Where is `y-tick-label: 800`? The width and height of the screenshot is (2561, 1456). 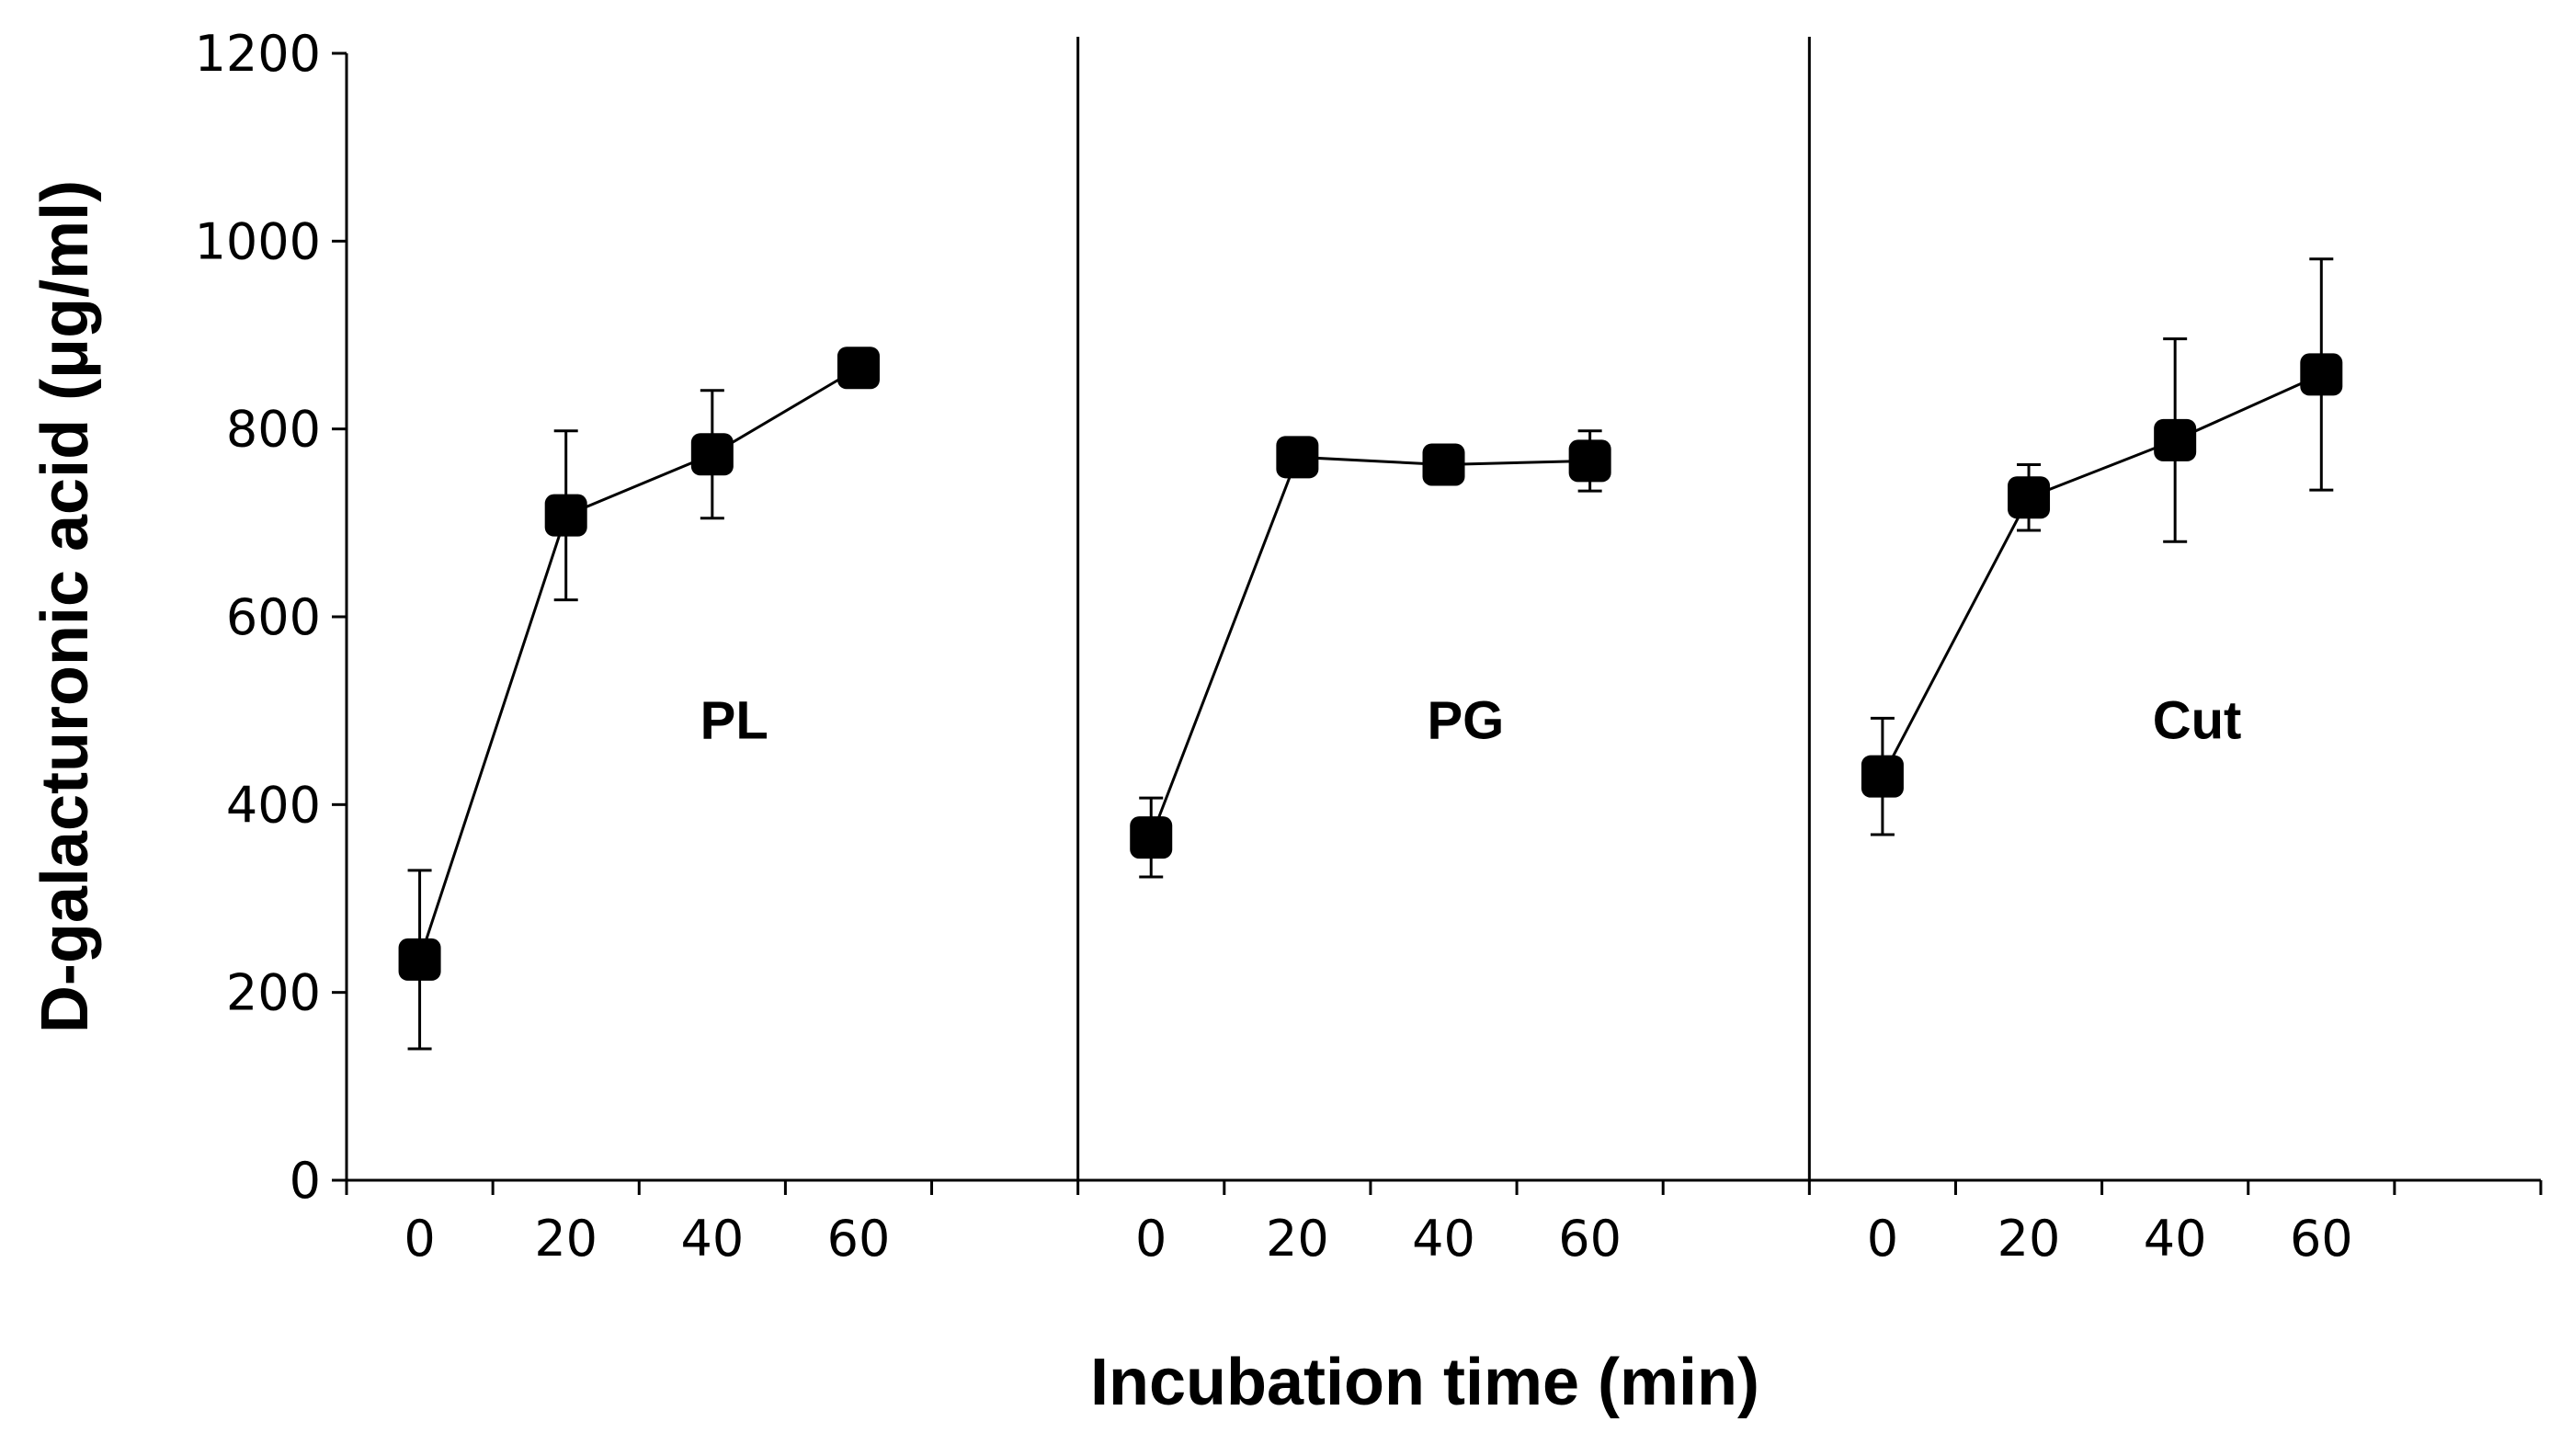
y-tick-label: 800 is located at coordinates (273, 430).